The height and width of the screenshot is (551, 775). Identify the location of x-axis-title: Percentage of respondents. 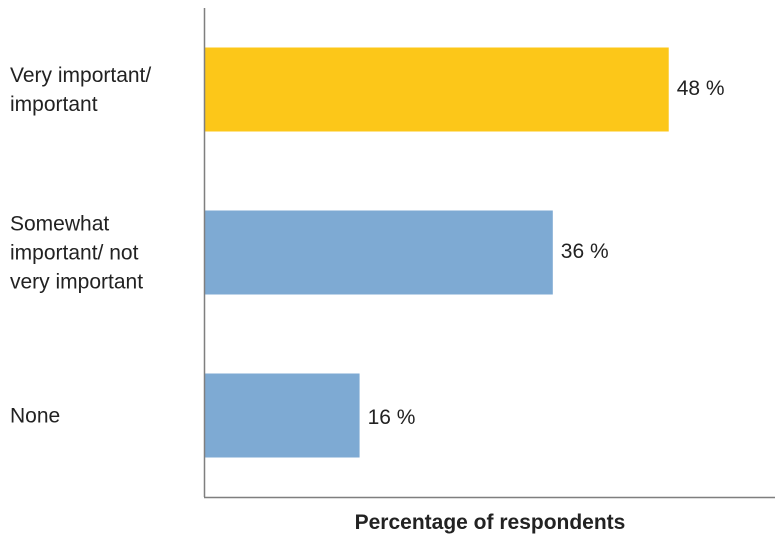
(490, 522).